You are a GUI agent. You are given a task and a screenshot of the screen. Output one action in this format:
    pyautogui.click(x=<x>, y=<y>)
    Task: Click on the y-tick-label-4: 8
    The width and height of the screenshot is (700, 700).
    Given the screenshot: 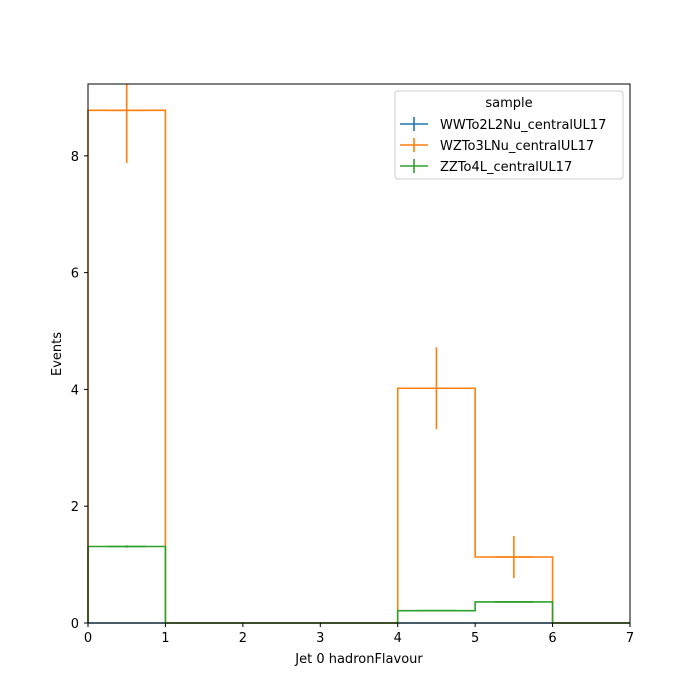 What is the action you would take?
    pyautogui.click(x=75, y=157)
    